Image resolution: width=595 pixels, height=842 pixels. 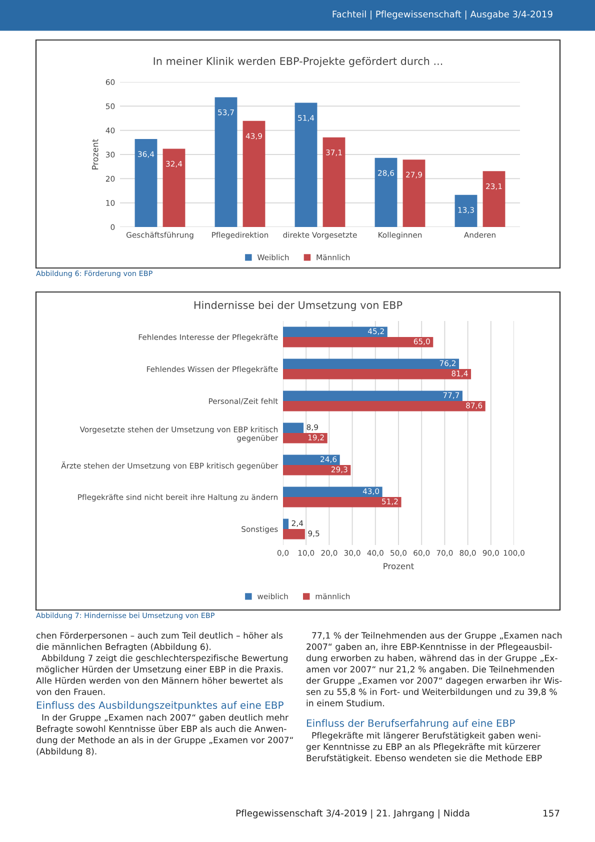 I want to click on text: Fachteil | Pflegewissenschaft | Ausgabe 3/4-2019, so click(x=442, y=15).